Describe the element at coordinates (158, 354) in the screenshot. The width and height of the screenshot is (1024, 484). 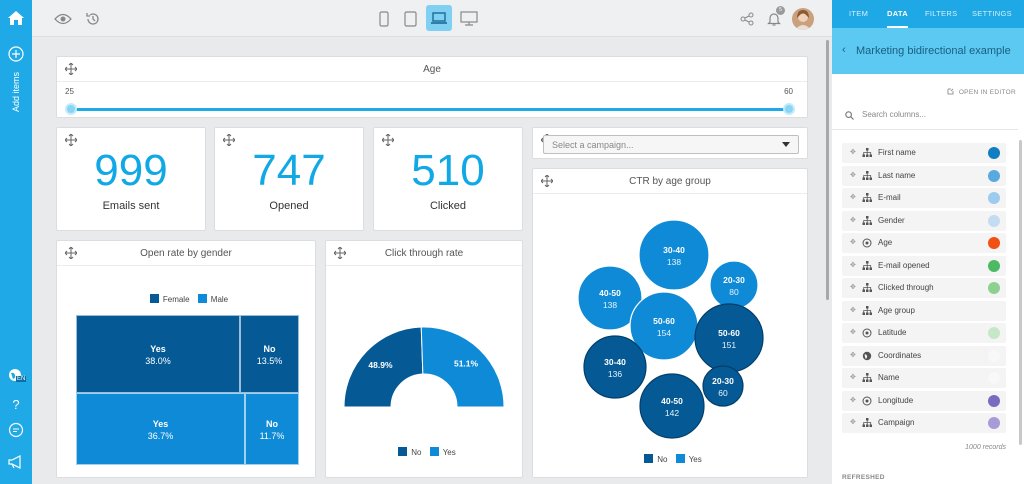
I see `treemap-female-yes: Yes 38.0%` at that location.